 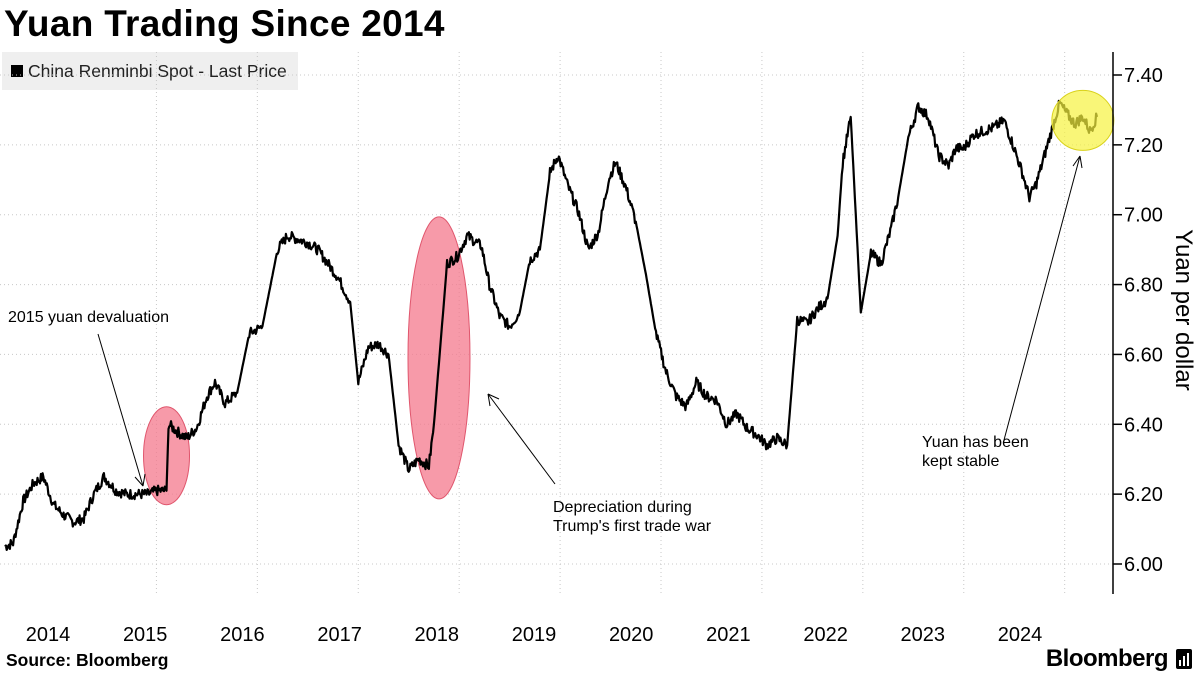 I want to click on x-tick-label: 2014, so click(x=48, y=635).